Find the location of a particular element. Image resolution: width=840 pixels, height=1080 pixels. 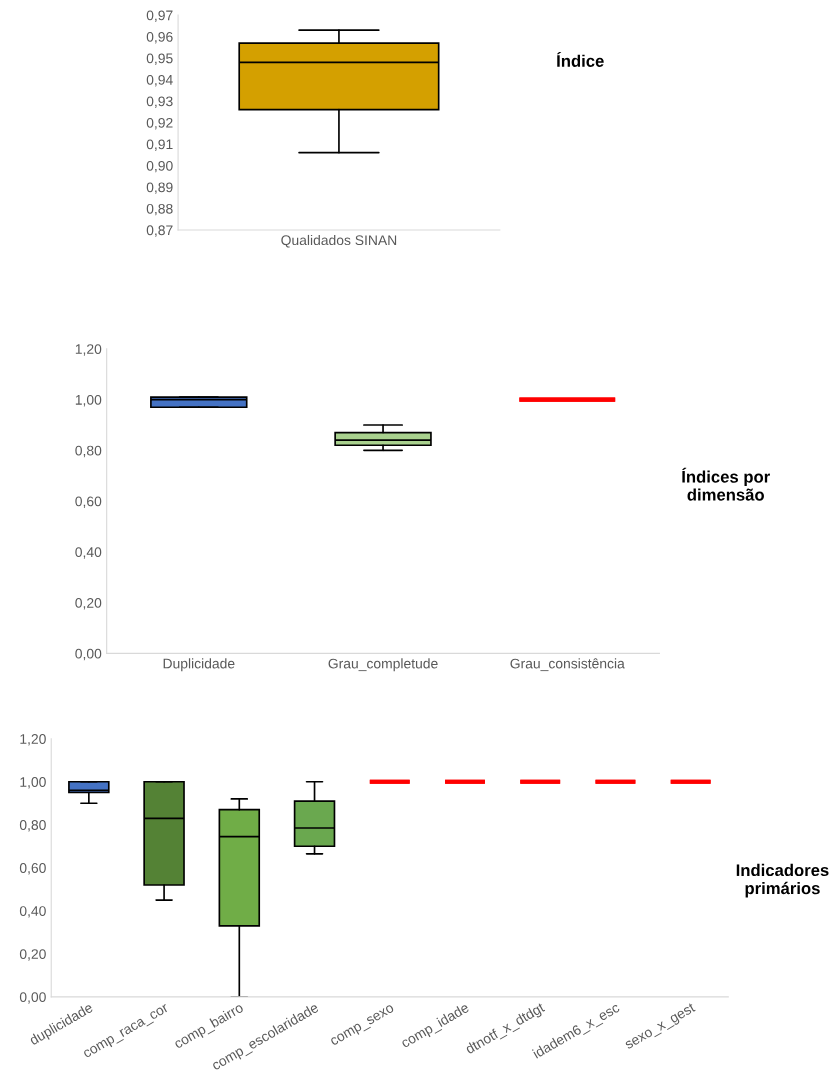

text: Indicadores primários is located at coordinates (782, 880).